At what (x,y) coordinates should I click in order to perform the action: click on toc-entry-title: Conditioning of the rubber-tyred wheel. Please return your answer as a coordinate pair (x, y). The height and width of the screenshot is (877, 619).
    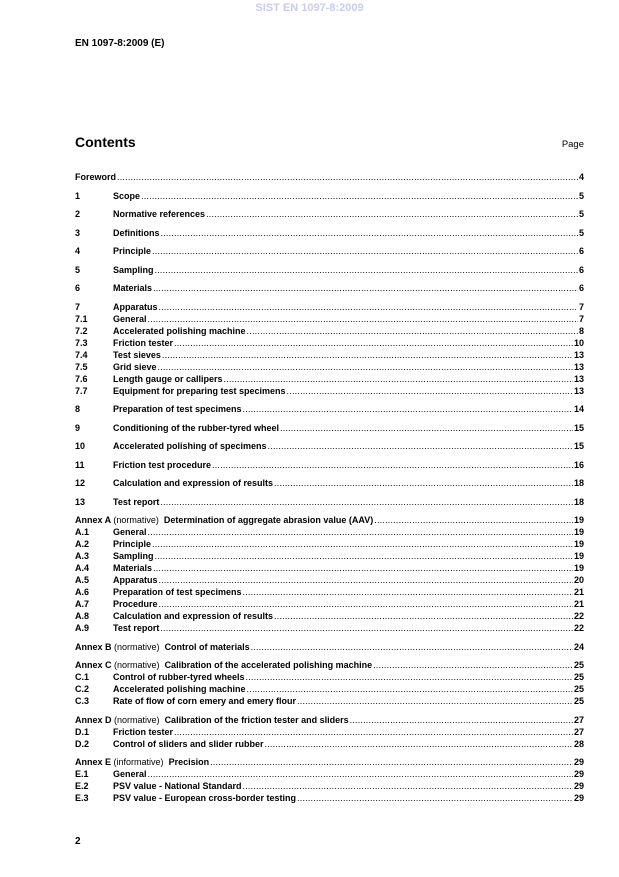
    Looking at the image, I should click on (196, 427).